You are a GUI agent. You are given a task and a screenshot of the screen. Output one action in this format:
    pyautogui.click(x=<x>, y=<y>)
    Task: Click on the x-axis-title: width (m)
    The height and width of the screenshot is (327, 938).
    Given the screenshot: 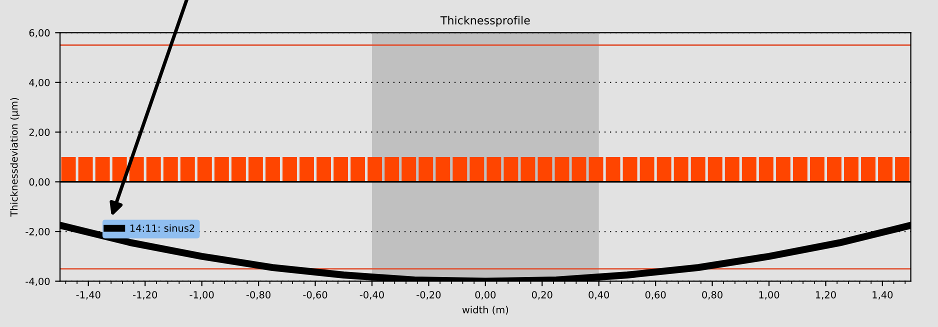 What is the action you would take?
    pyautogui.click(x=485, y=310)
    